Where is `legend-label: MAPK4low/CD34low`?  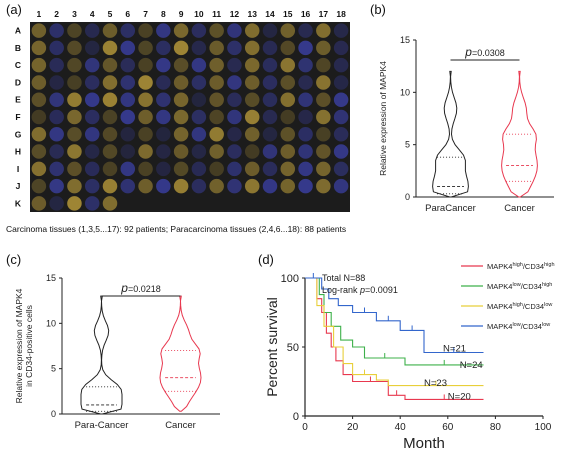 legend-label: MAPK4low/CD34low is located at coordinates (518, 326).